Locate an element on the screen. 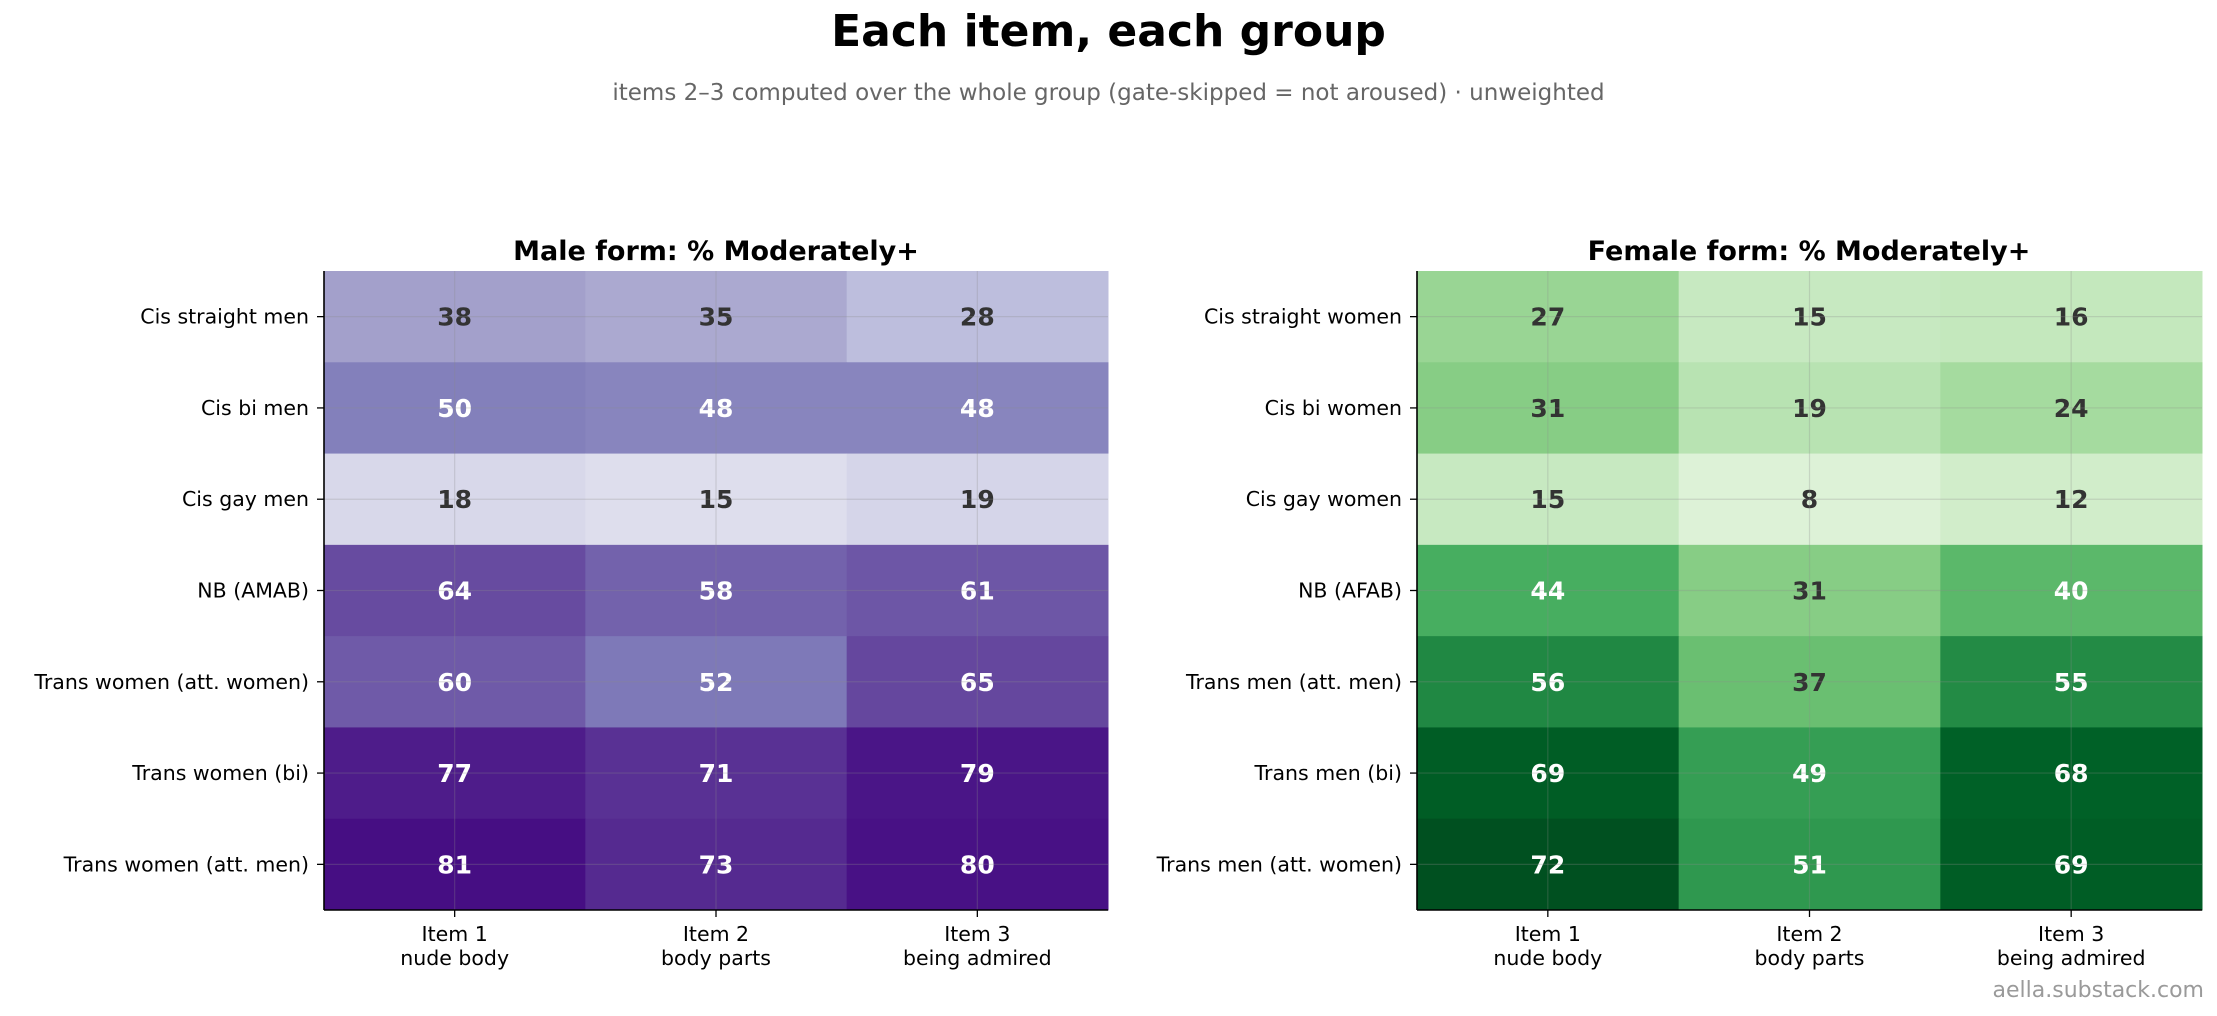 The width and height of the screenshot is (2217, 1016). cell-value-label: 64 is located at coordinates (454, 591).